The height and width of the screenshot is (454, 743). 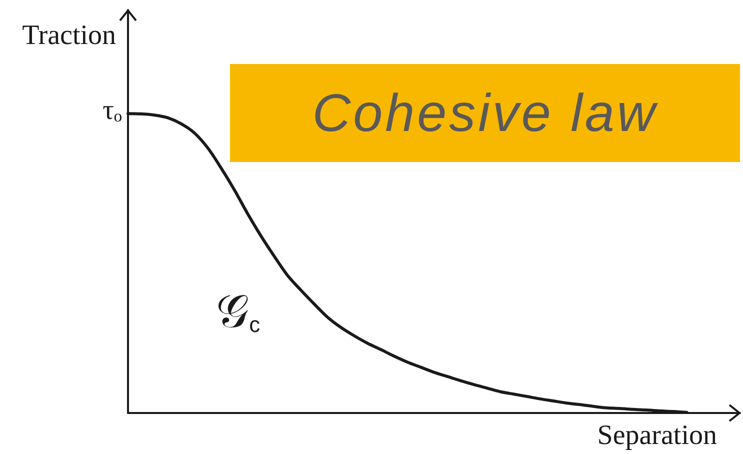 I want to click on chart-title: Cohesive law, so click(x=485, y=113).